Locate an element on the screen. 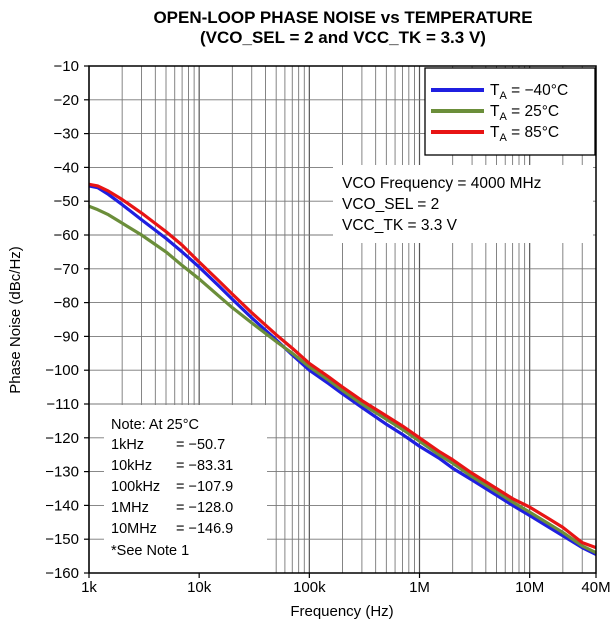 This screenshot has width=616, height=625. y-tick-label: −140 is located at coordinates (62, 505).